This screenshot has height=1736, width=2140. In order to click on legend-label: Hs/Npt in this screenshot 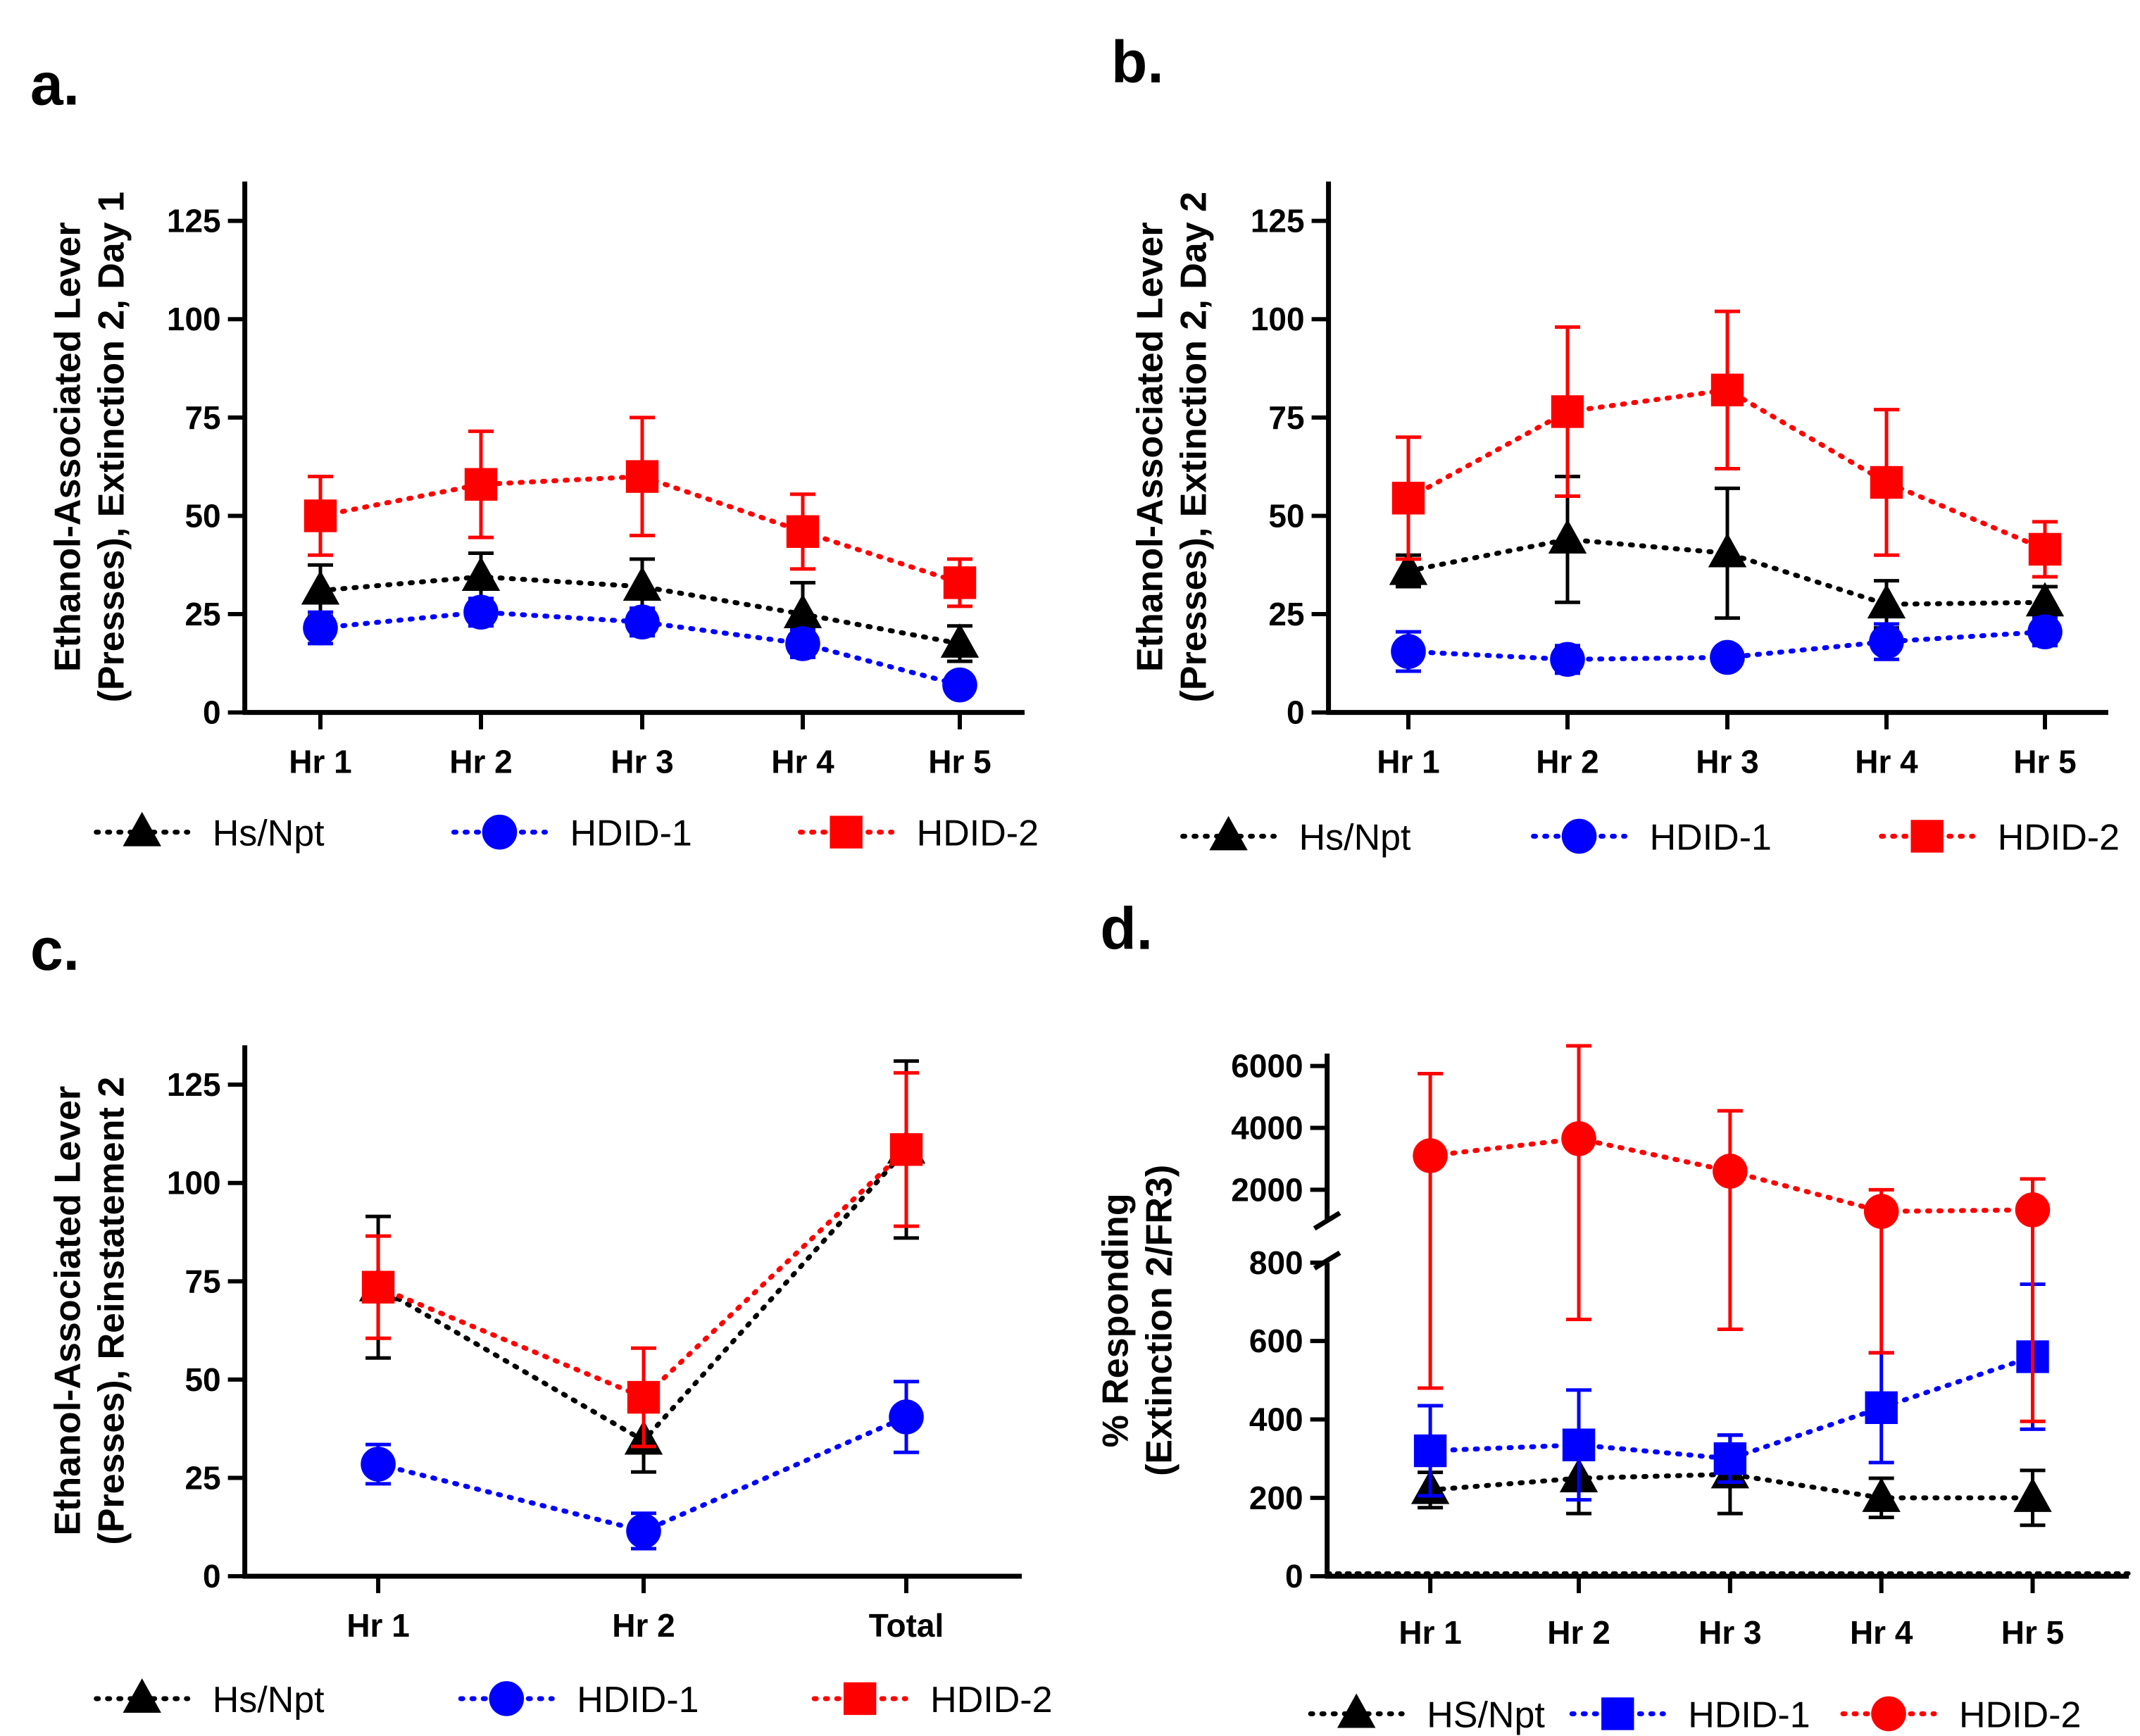, I will do `click(269, 1701)`.